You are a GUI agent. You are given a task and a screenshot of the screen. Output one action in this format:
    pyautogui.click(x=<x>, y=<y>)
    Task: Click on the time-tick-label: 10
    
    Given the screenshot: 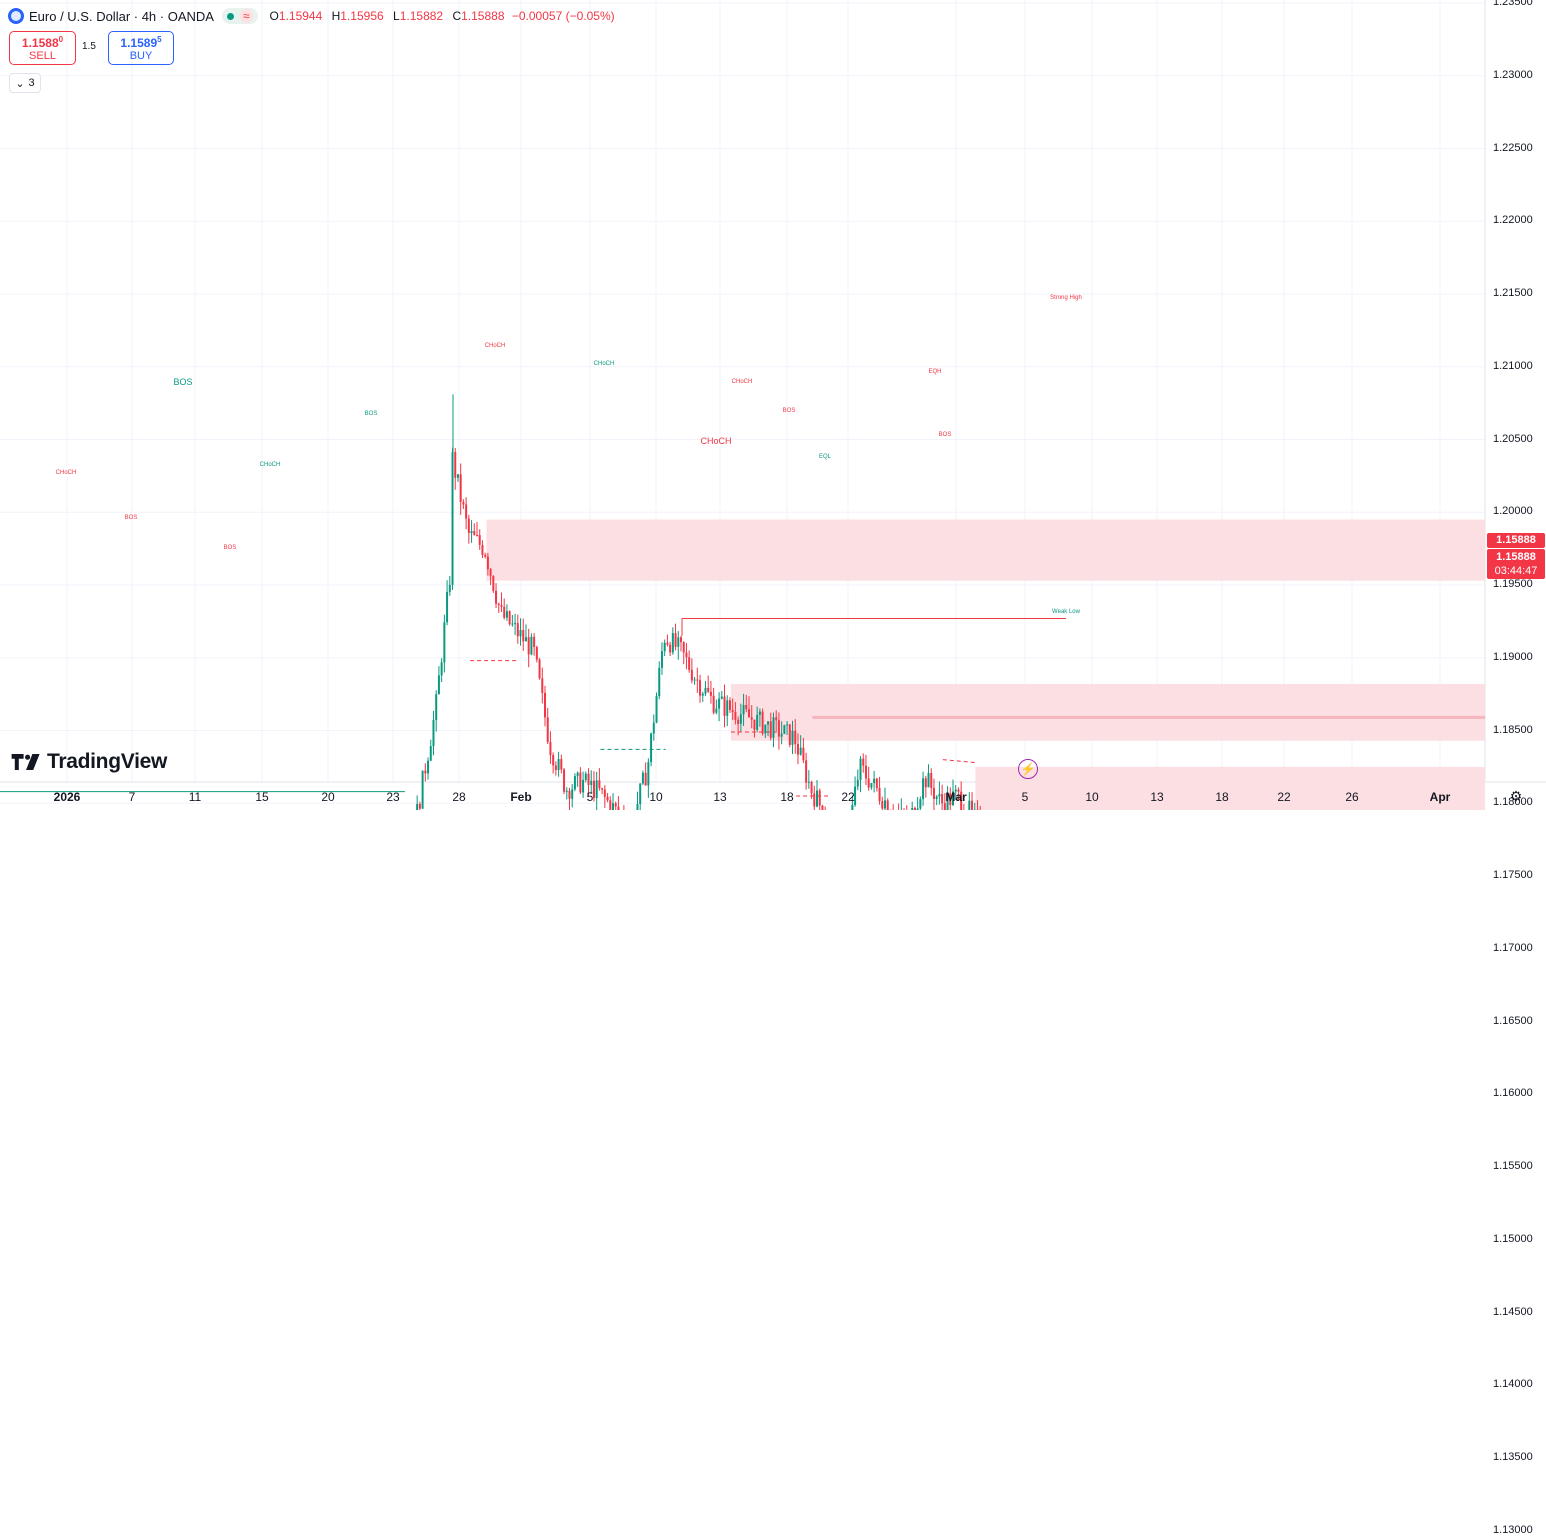 What is the action you would take?
    pyautogui.click(x=1092, y=797)
    